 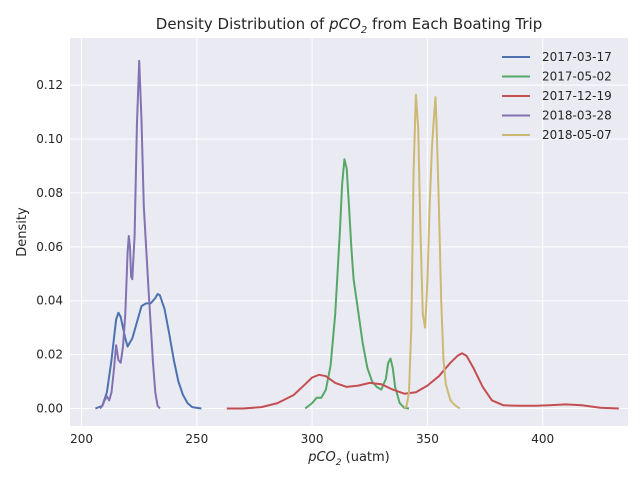 What do you see at coordinates (49, 139) in the screenshot?
I see `y-tick-label: 0.10` at bounding box center [49, 139].